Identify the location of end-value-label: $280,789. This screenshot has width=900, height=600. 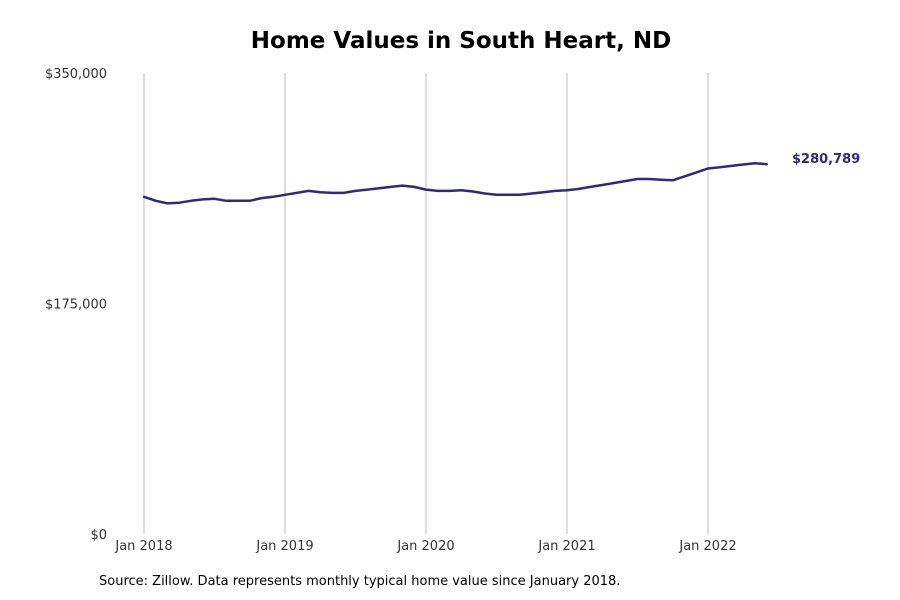
(826, 159).